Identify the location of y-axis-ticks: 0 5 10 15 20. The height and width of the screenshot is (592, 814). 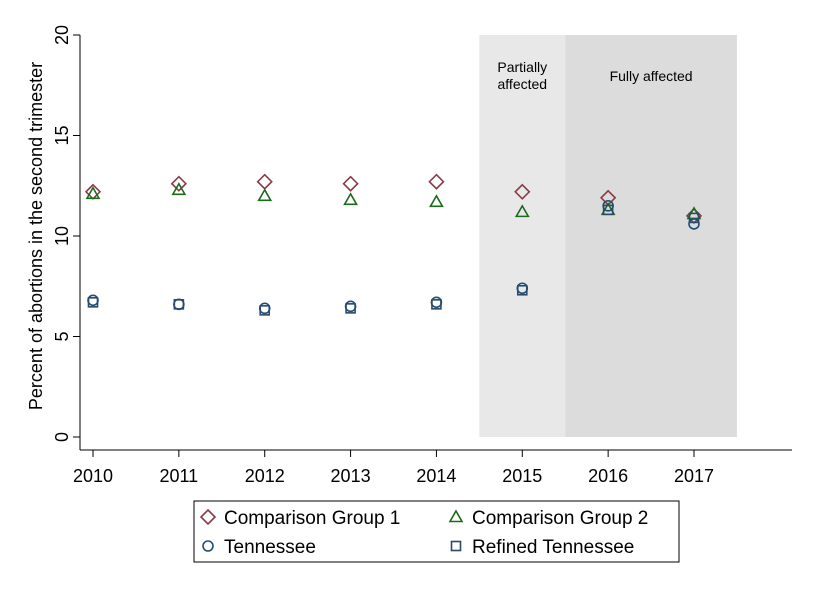
(66, 233).